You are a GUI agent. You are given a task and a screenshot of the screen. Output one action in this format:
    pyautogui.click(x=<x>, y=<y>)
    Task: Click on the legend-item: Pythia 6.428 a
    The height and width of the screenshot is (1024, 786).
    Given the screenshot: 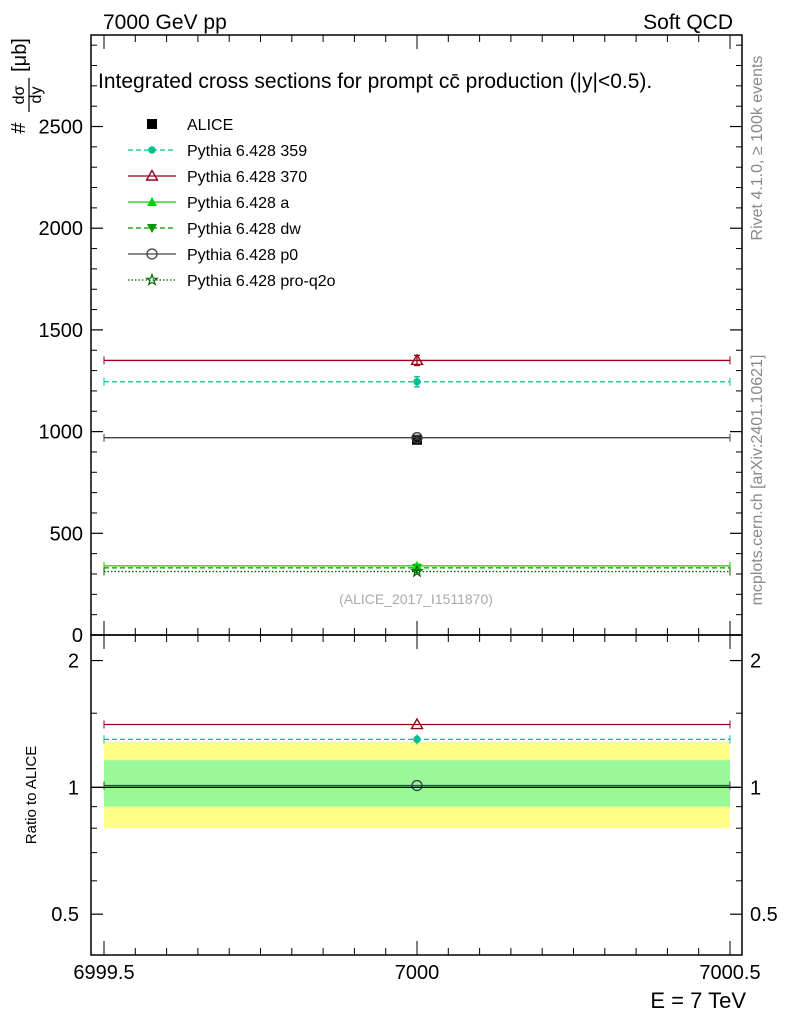 What is the action you would take?
    pyautogui.click(x=208, y=203)
    